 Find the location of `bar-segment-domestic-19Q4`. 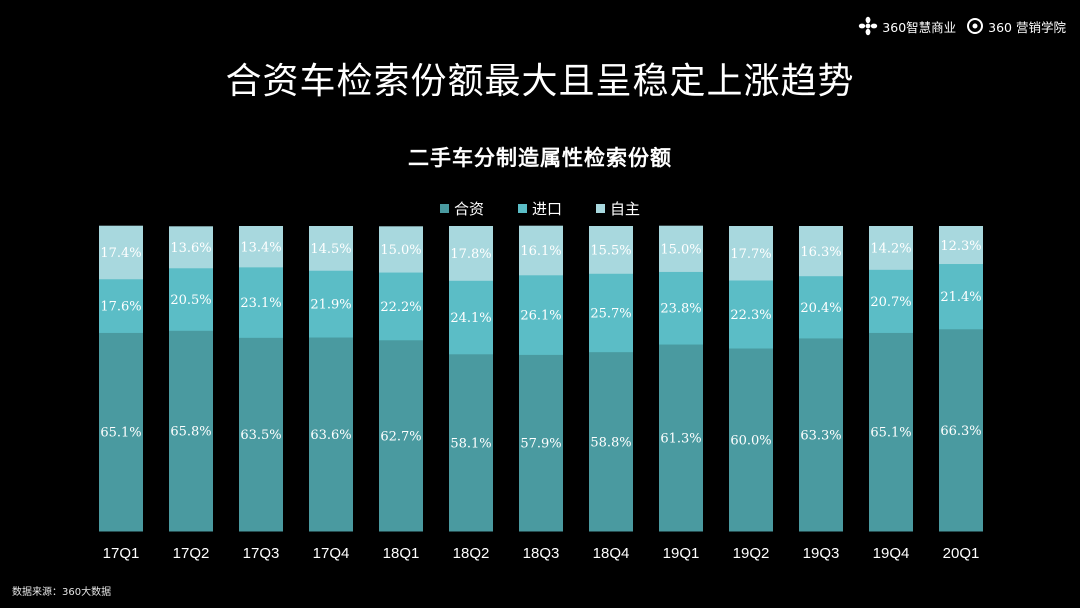

bar-segment-domestic-19Q4 is located at coordinates (891, 248).